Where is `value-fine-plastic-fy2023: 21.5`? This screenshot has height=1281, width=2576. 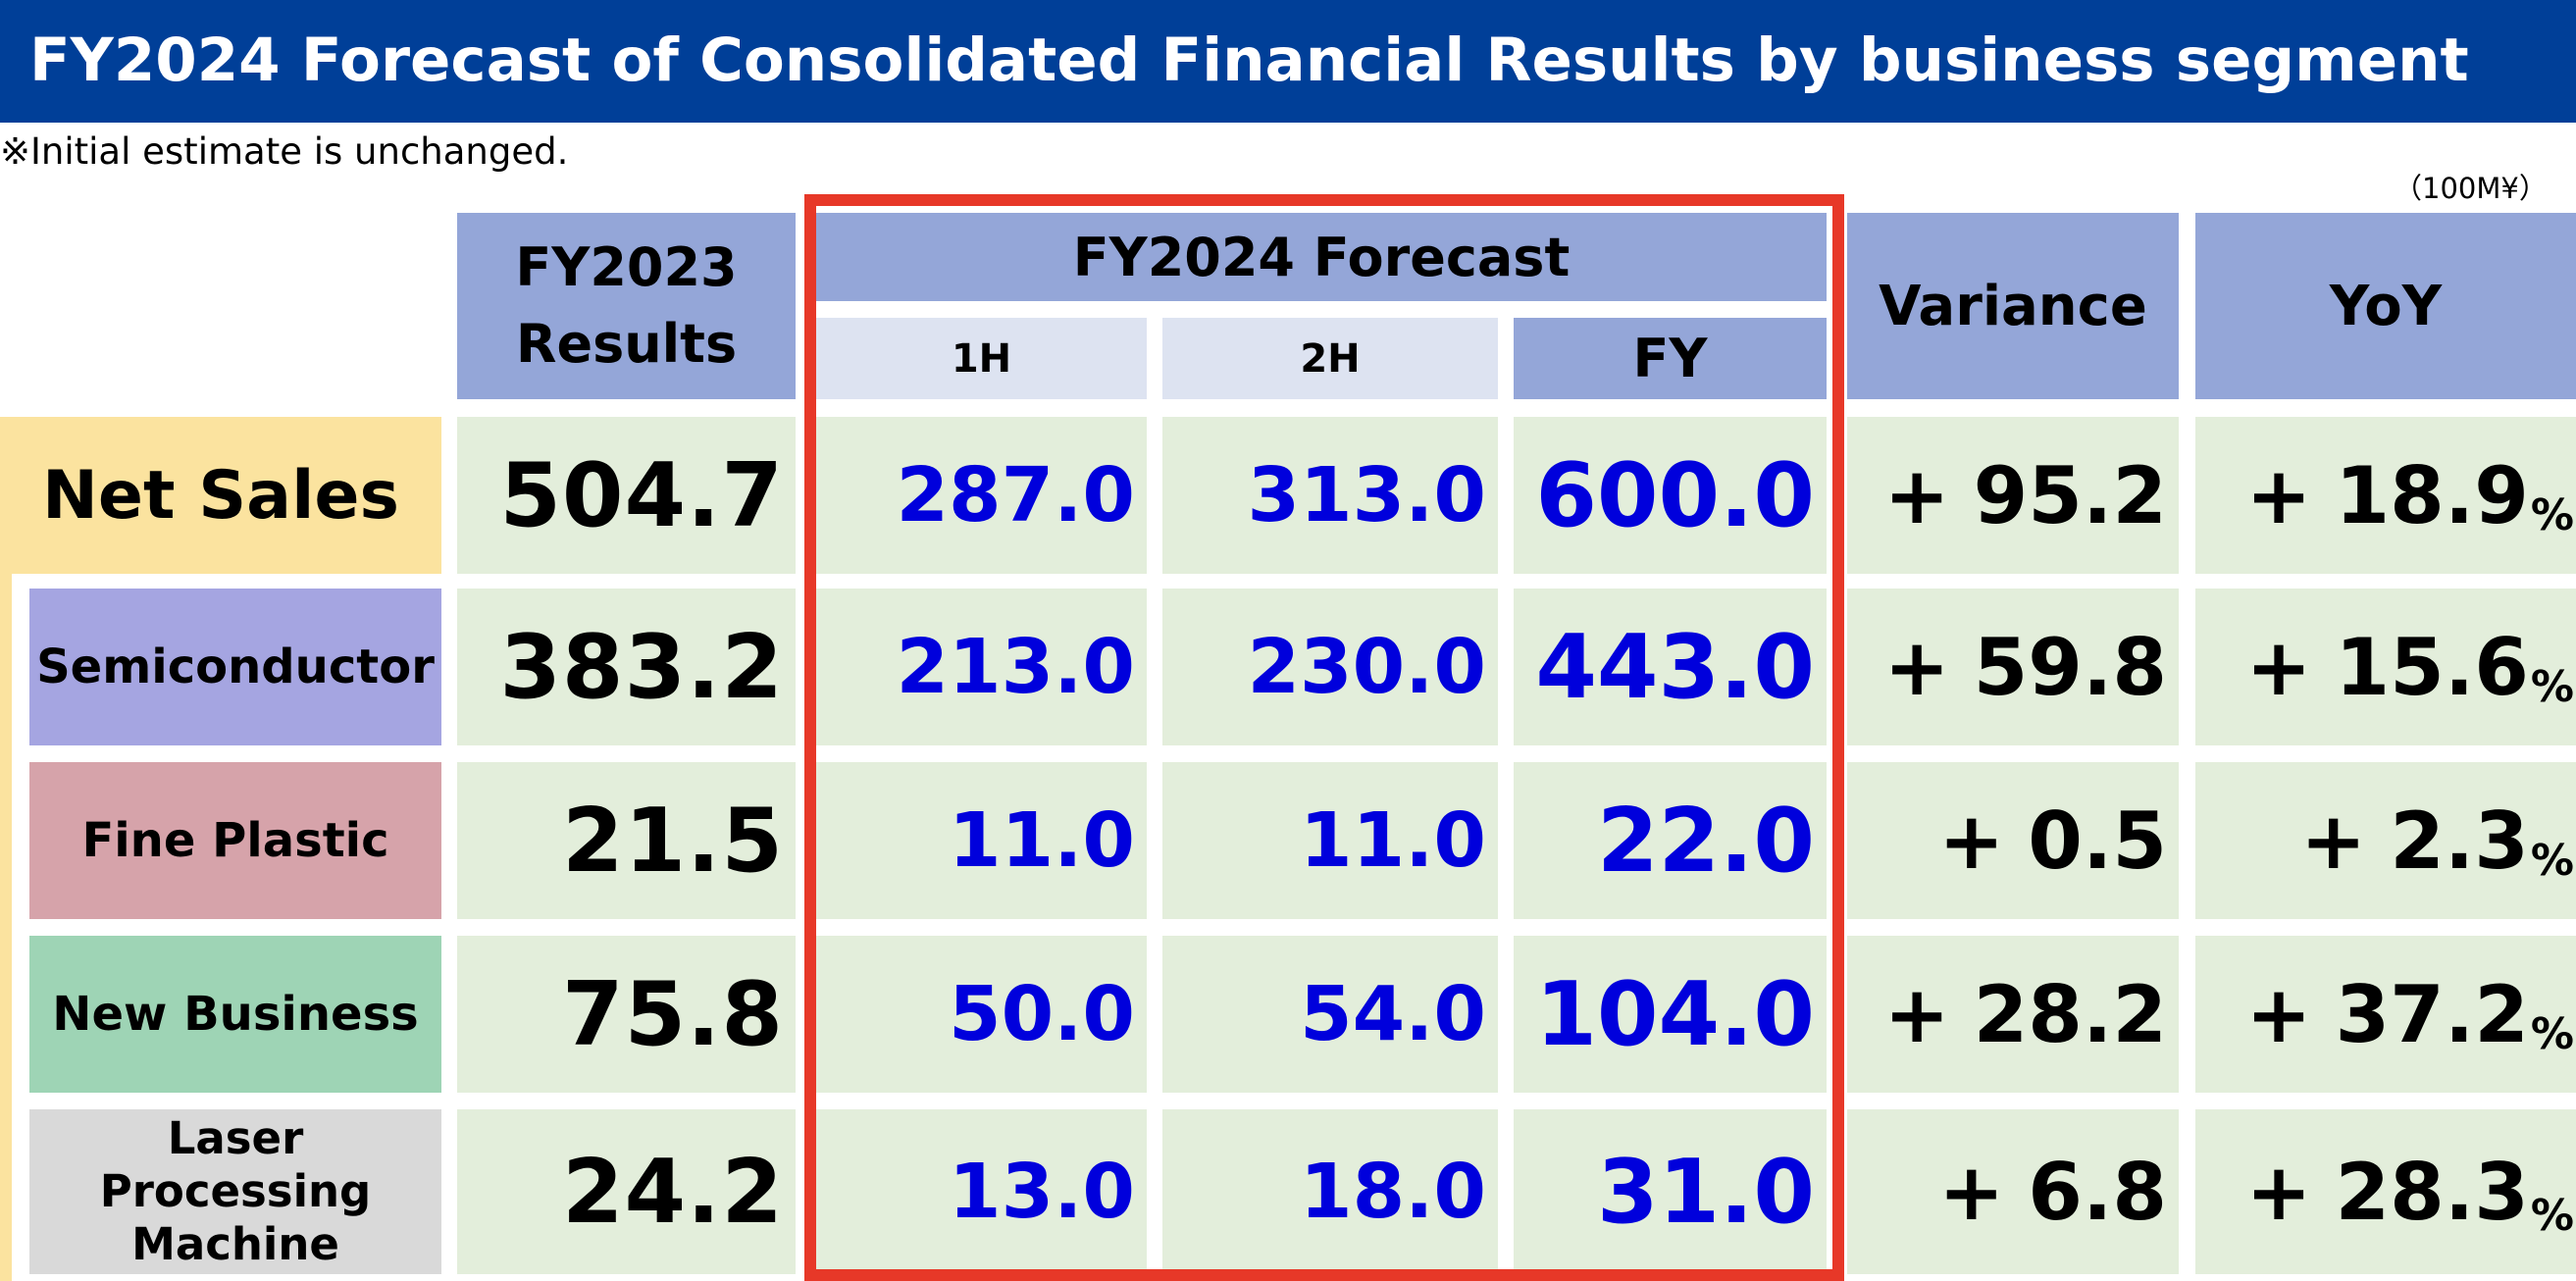 value-fine-plastic-fy2023: 21.5 is located at coordinates (672, 841).